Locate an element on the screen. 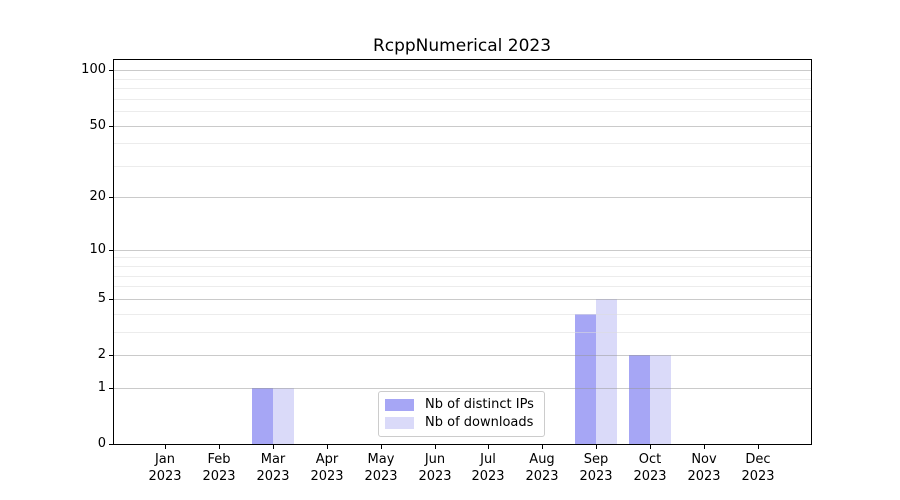 Image resolution: width=900 pixels, height=500 pixels. x-tick-label-dec: Dec 2023 is located at coordinates (758, 468).